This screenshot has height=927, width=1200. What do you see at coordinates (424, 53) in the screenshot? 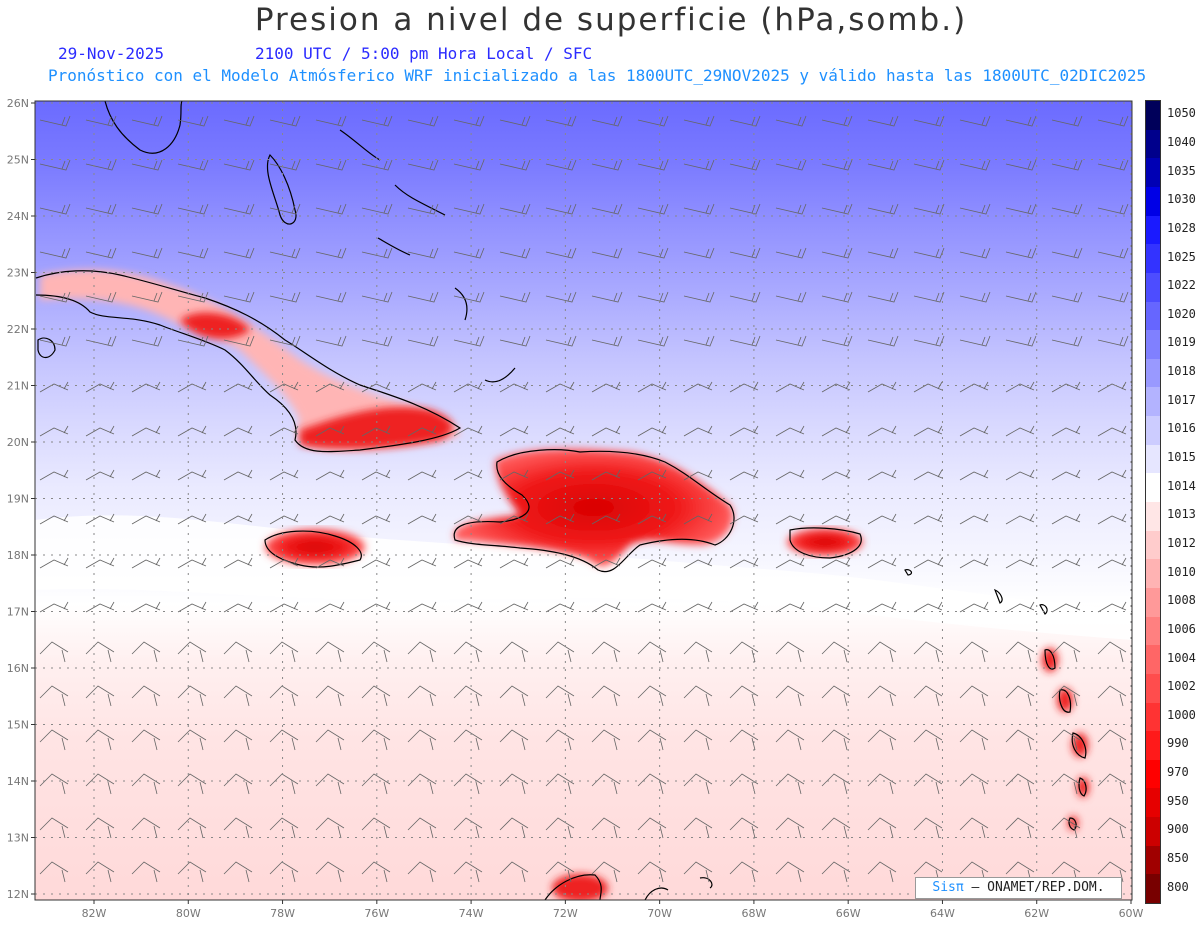
I see `valid-time-line: 2100 UTC / 5:00 pm Hora Local / SFC` at bounding box center [424, 53].